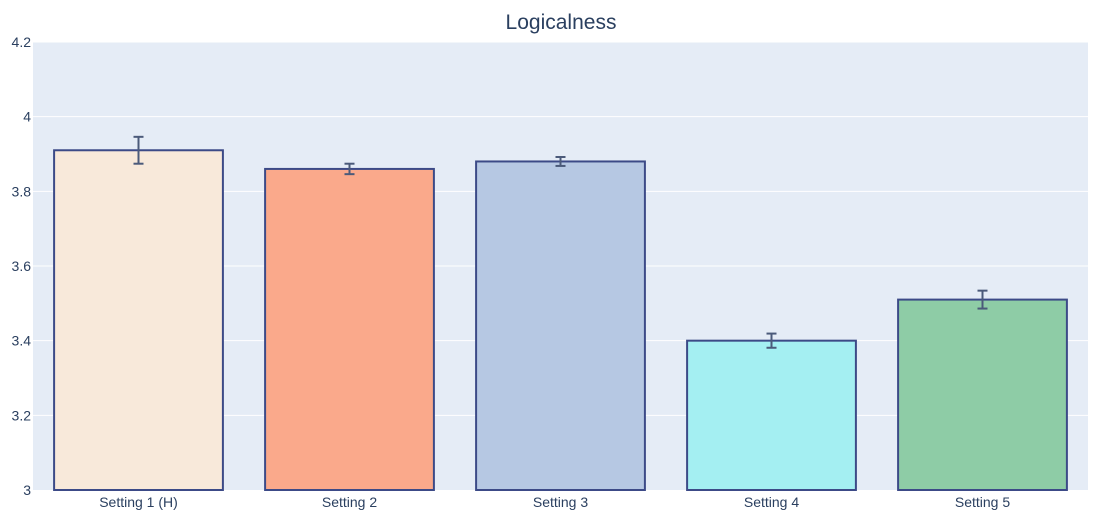 This screenshot has height=525, width=1113. Describe the element at coordinates (22, 341) in the screenshot. I see `y-tick-label: 3.4` at that location.